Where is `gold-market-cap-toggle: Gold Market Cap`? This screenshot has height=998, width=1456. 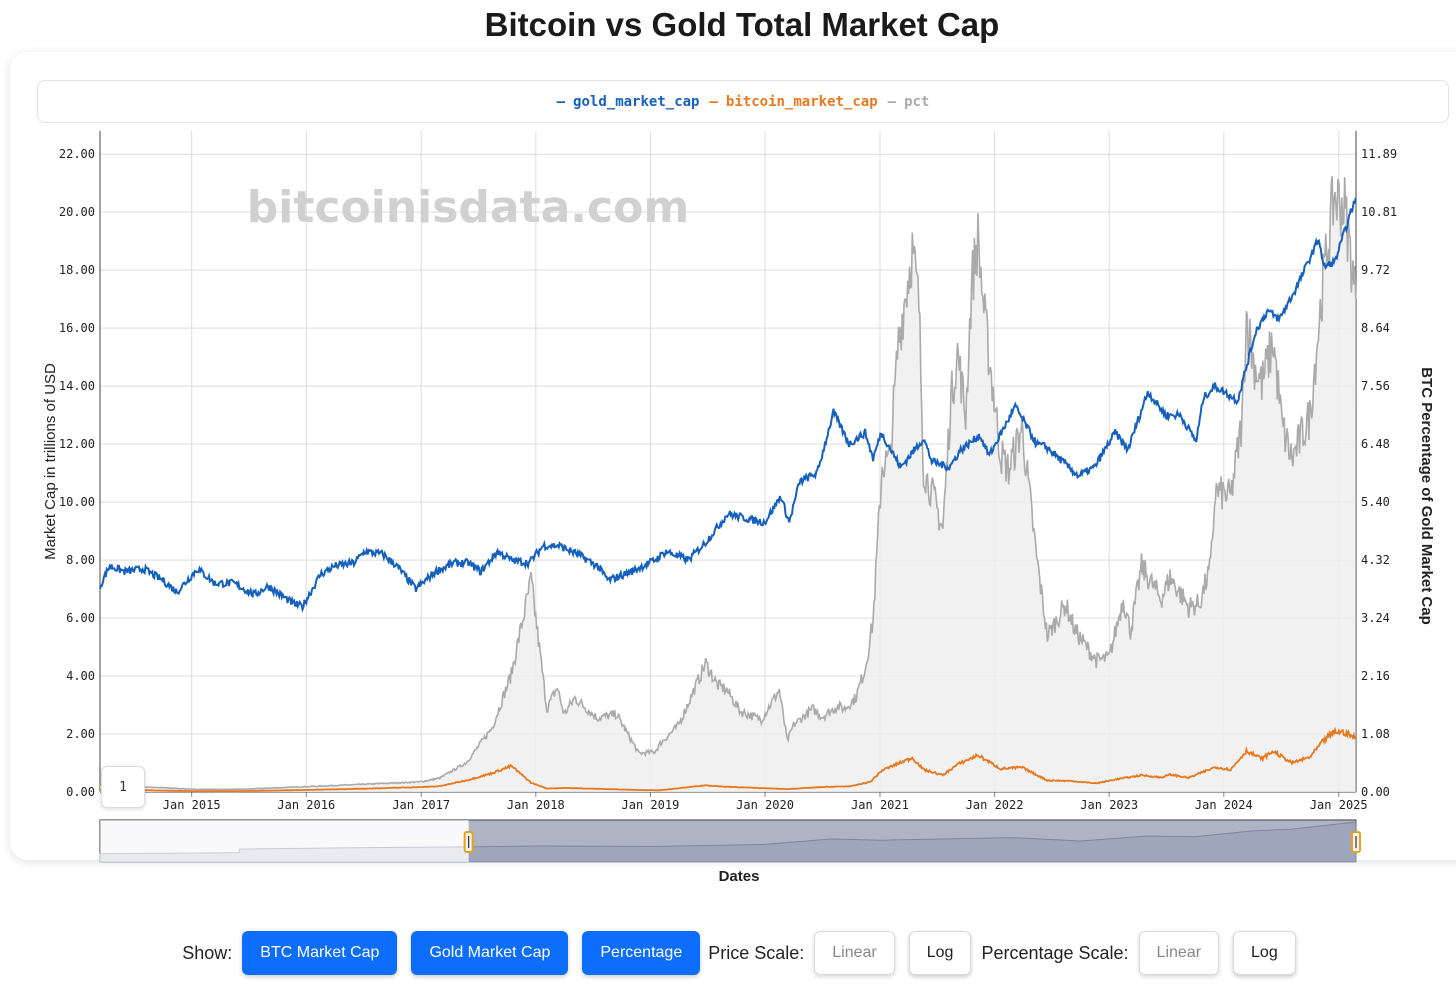
gold-market-cap-toggle: Gold Market Cap is located at coordinates (490, 953).